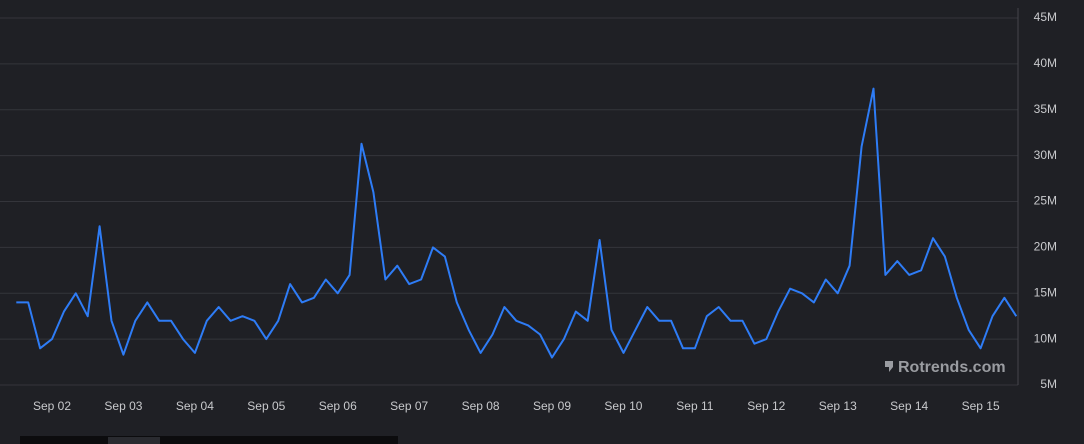  I want to click on y-tick-label: 30M, so click(1045, 155).